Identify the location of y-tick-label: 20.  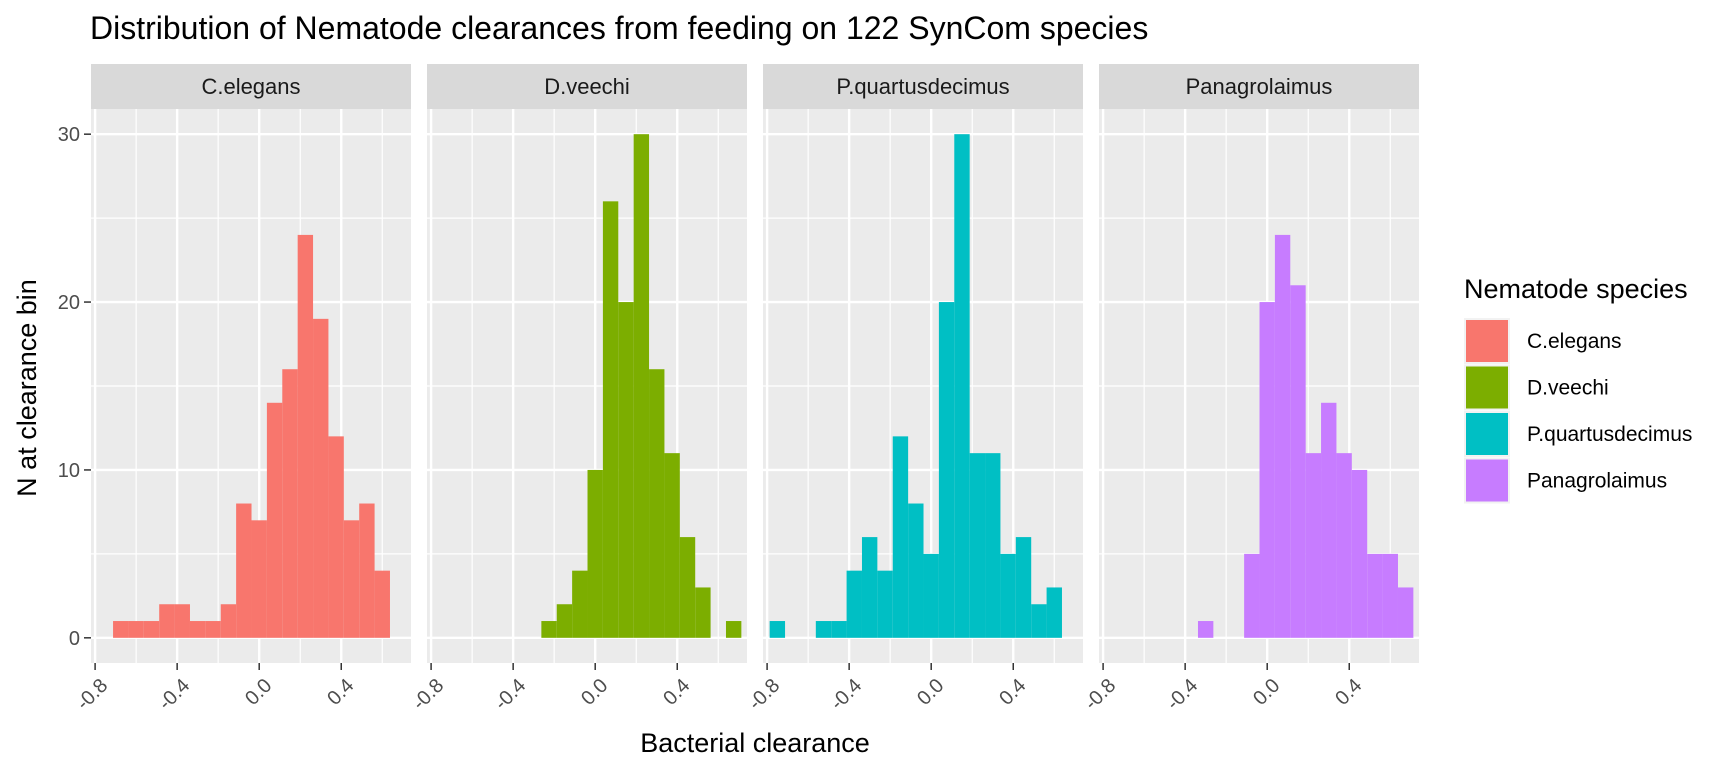
(69, 303).